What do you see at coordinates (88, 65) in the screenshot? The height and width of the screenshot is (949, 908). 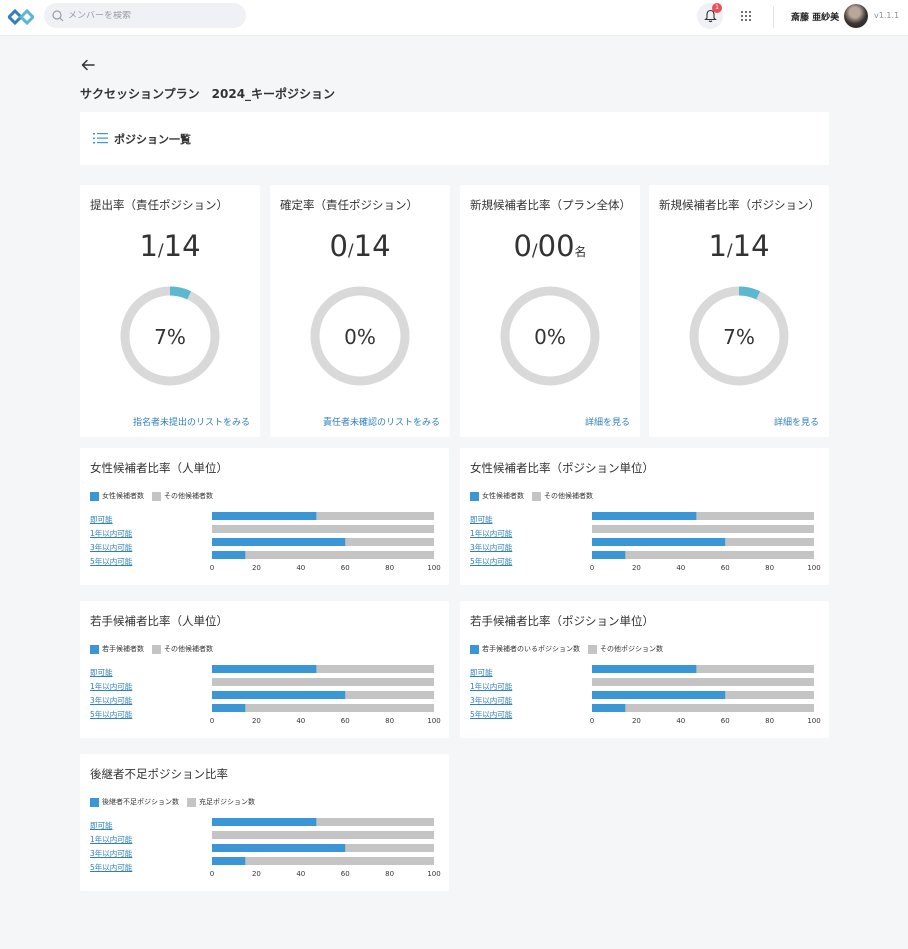 I see `back-arrow-icon` at bounding box center [88, 65].